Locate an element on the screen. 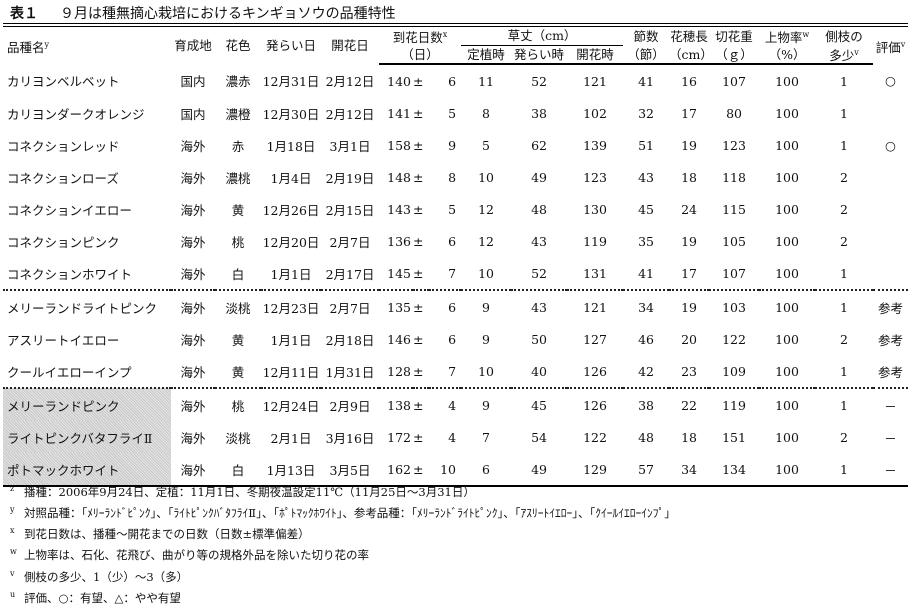  col-eval: 評価v is located at coordinates (891, 43).